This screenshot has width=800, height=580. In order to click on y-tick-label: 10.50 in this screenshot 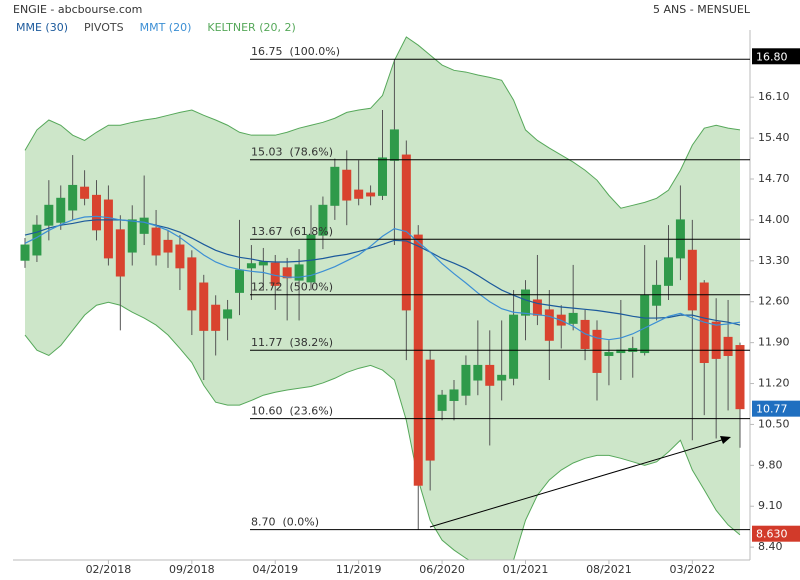, I will do `click(774, 423)`.